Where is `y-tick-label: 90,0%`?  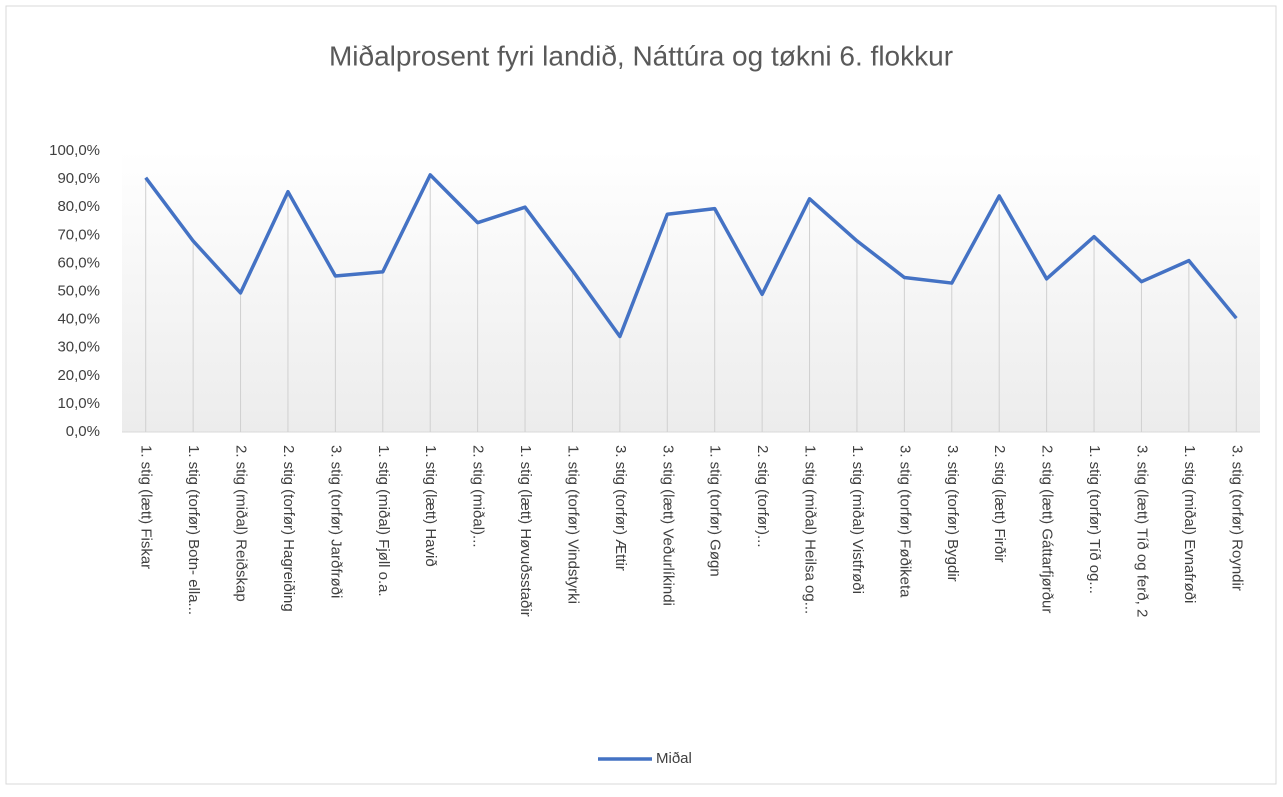
y-tick-label: 90,0% is located at coordinates (78, 178).